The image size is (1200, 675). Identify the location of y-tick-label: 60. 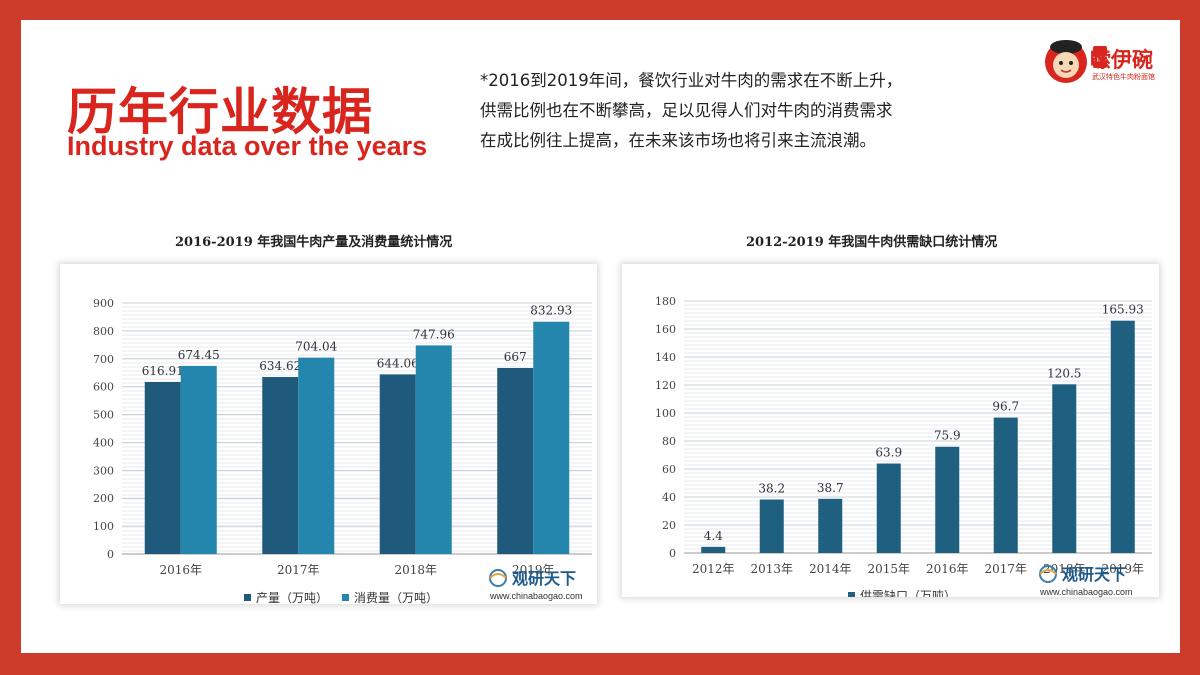
(669, 469).